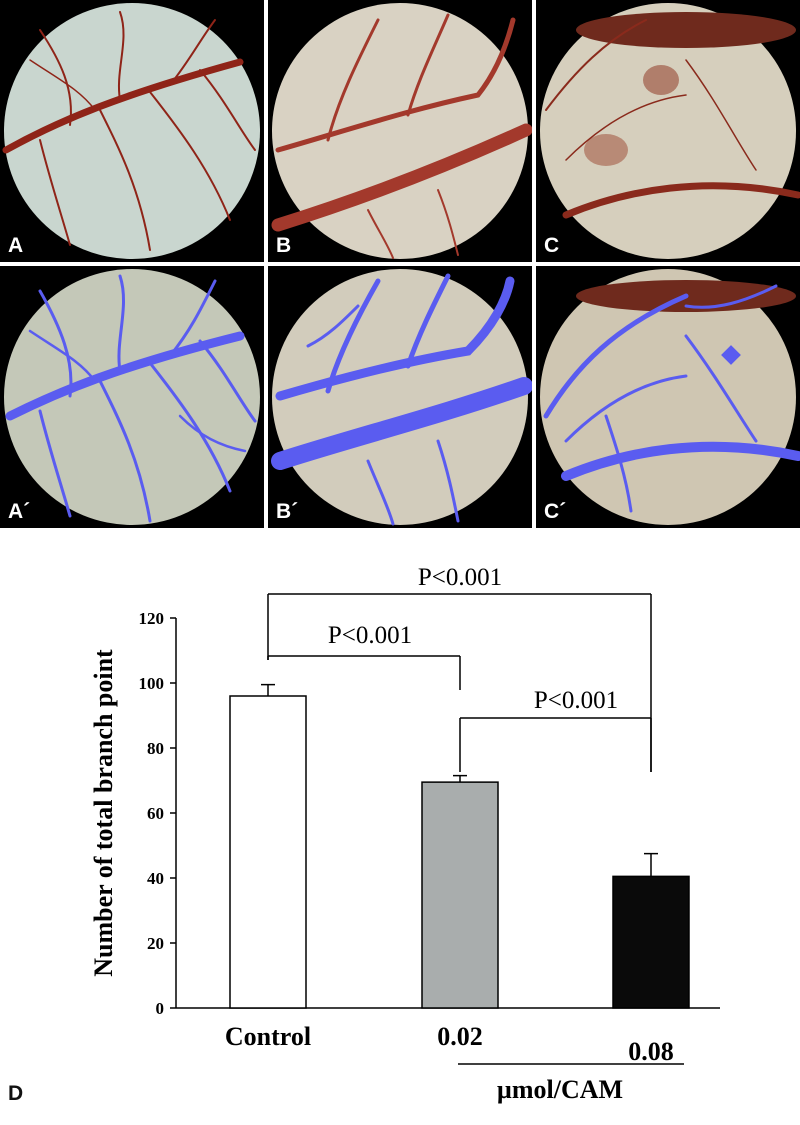  I want to click on bar-0.02, so click(460, 895).